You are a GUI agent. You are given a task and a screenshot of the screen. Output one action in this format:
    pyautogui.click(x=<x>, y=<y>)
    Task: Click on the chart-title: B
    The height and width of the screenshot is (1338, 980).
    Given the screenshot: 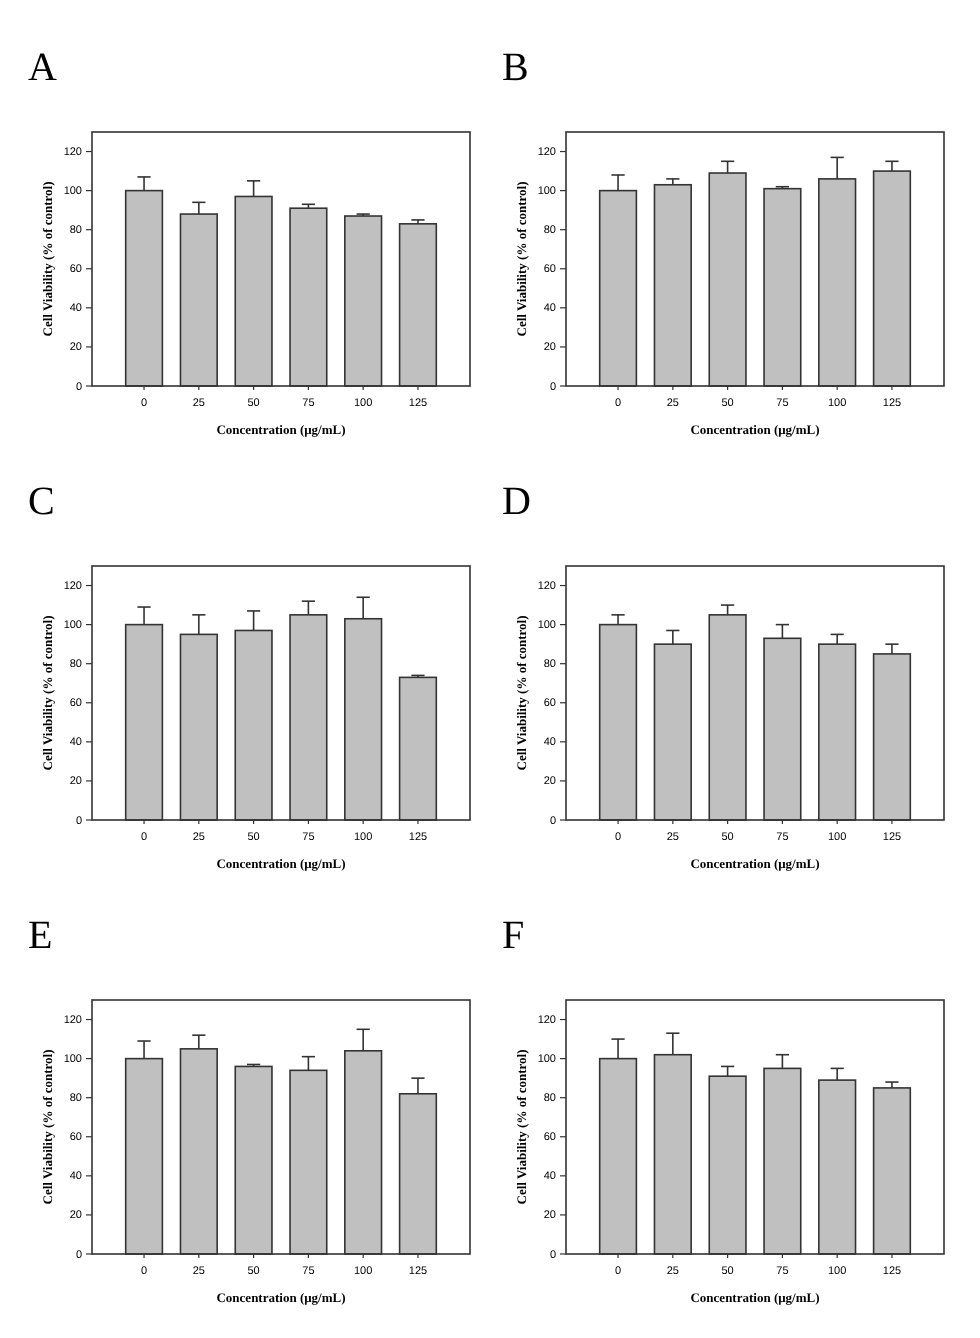 What is the action you would take?
    pyautogui.click(x=515, y=68)
    